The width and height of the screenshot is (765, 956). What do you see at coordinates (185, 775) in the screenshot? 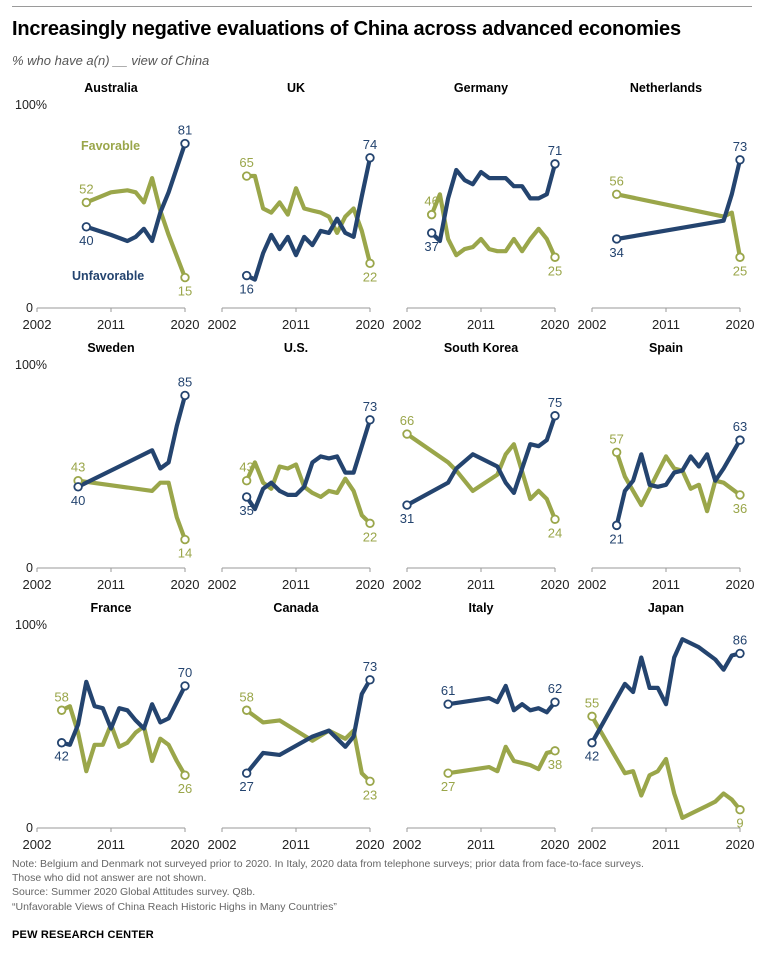
I see `favorable-end-marker-france` at bounding box center [185, 775].